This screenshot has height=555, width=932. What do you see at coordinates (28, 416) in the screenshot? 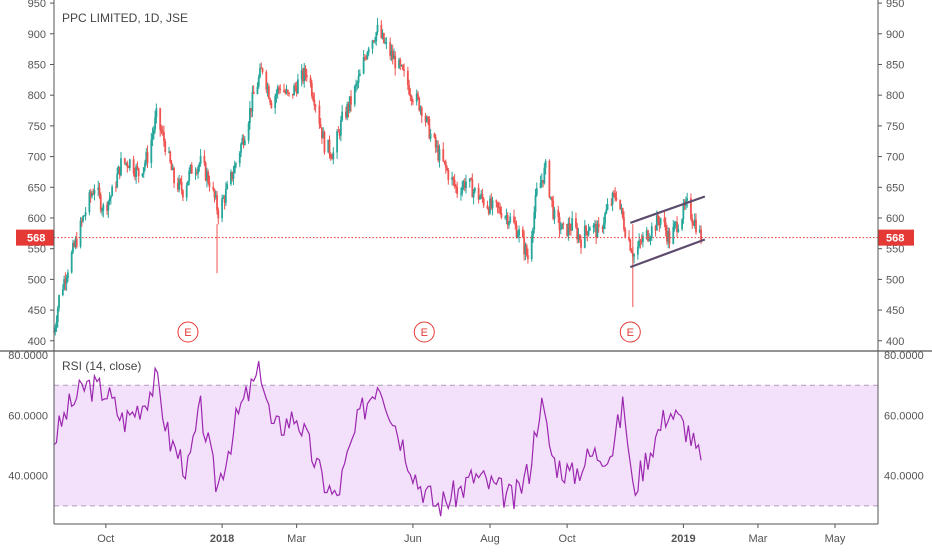
I see `rsi-left-axis: 40.0000 60.0000 80.0000` at bounding box center [28, 416].